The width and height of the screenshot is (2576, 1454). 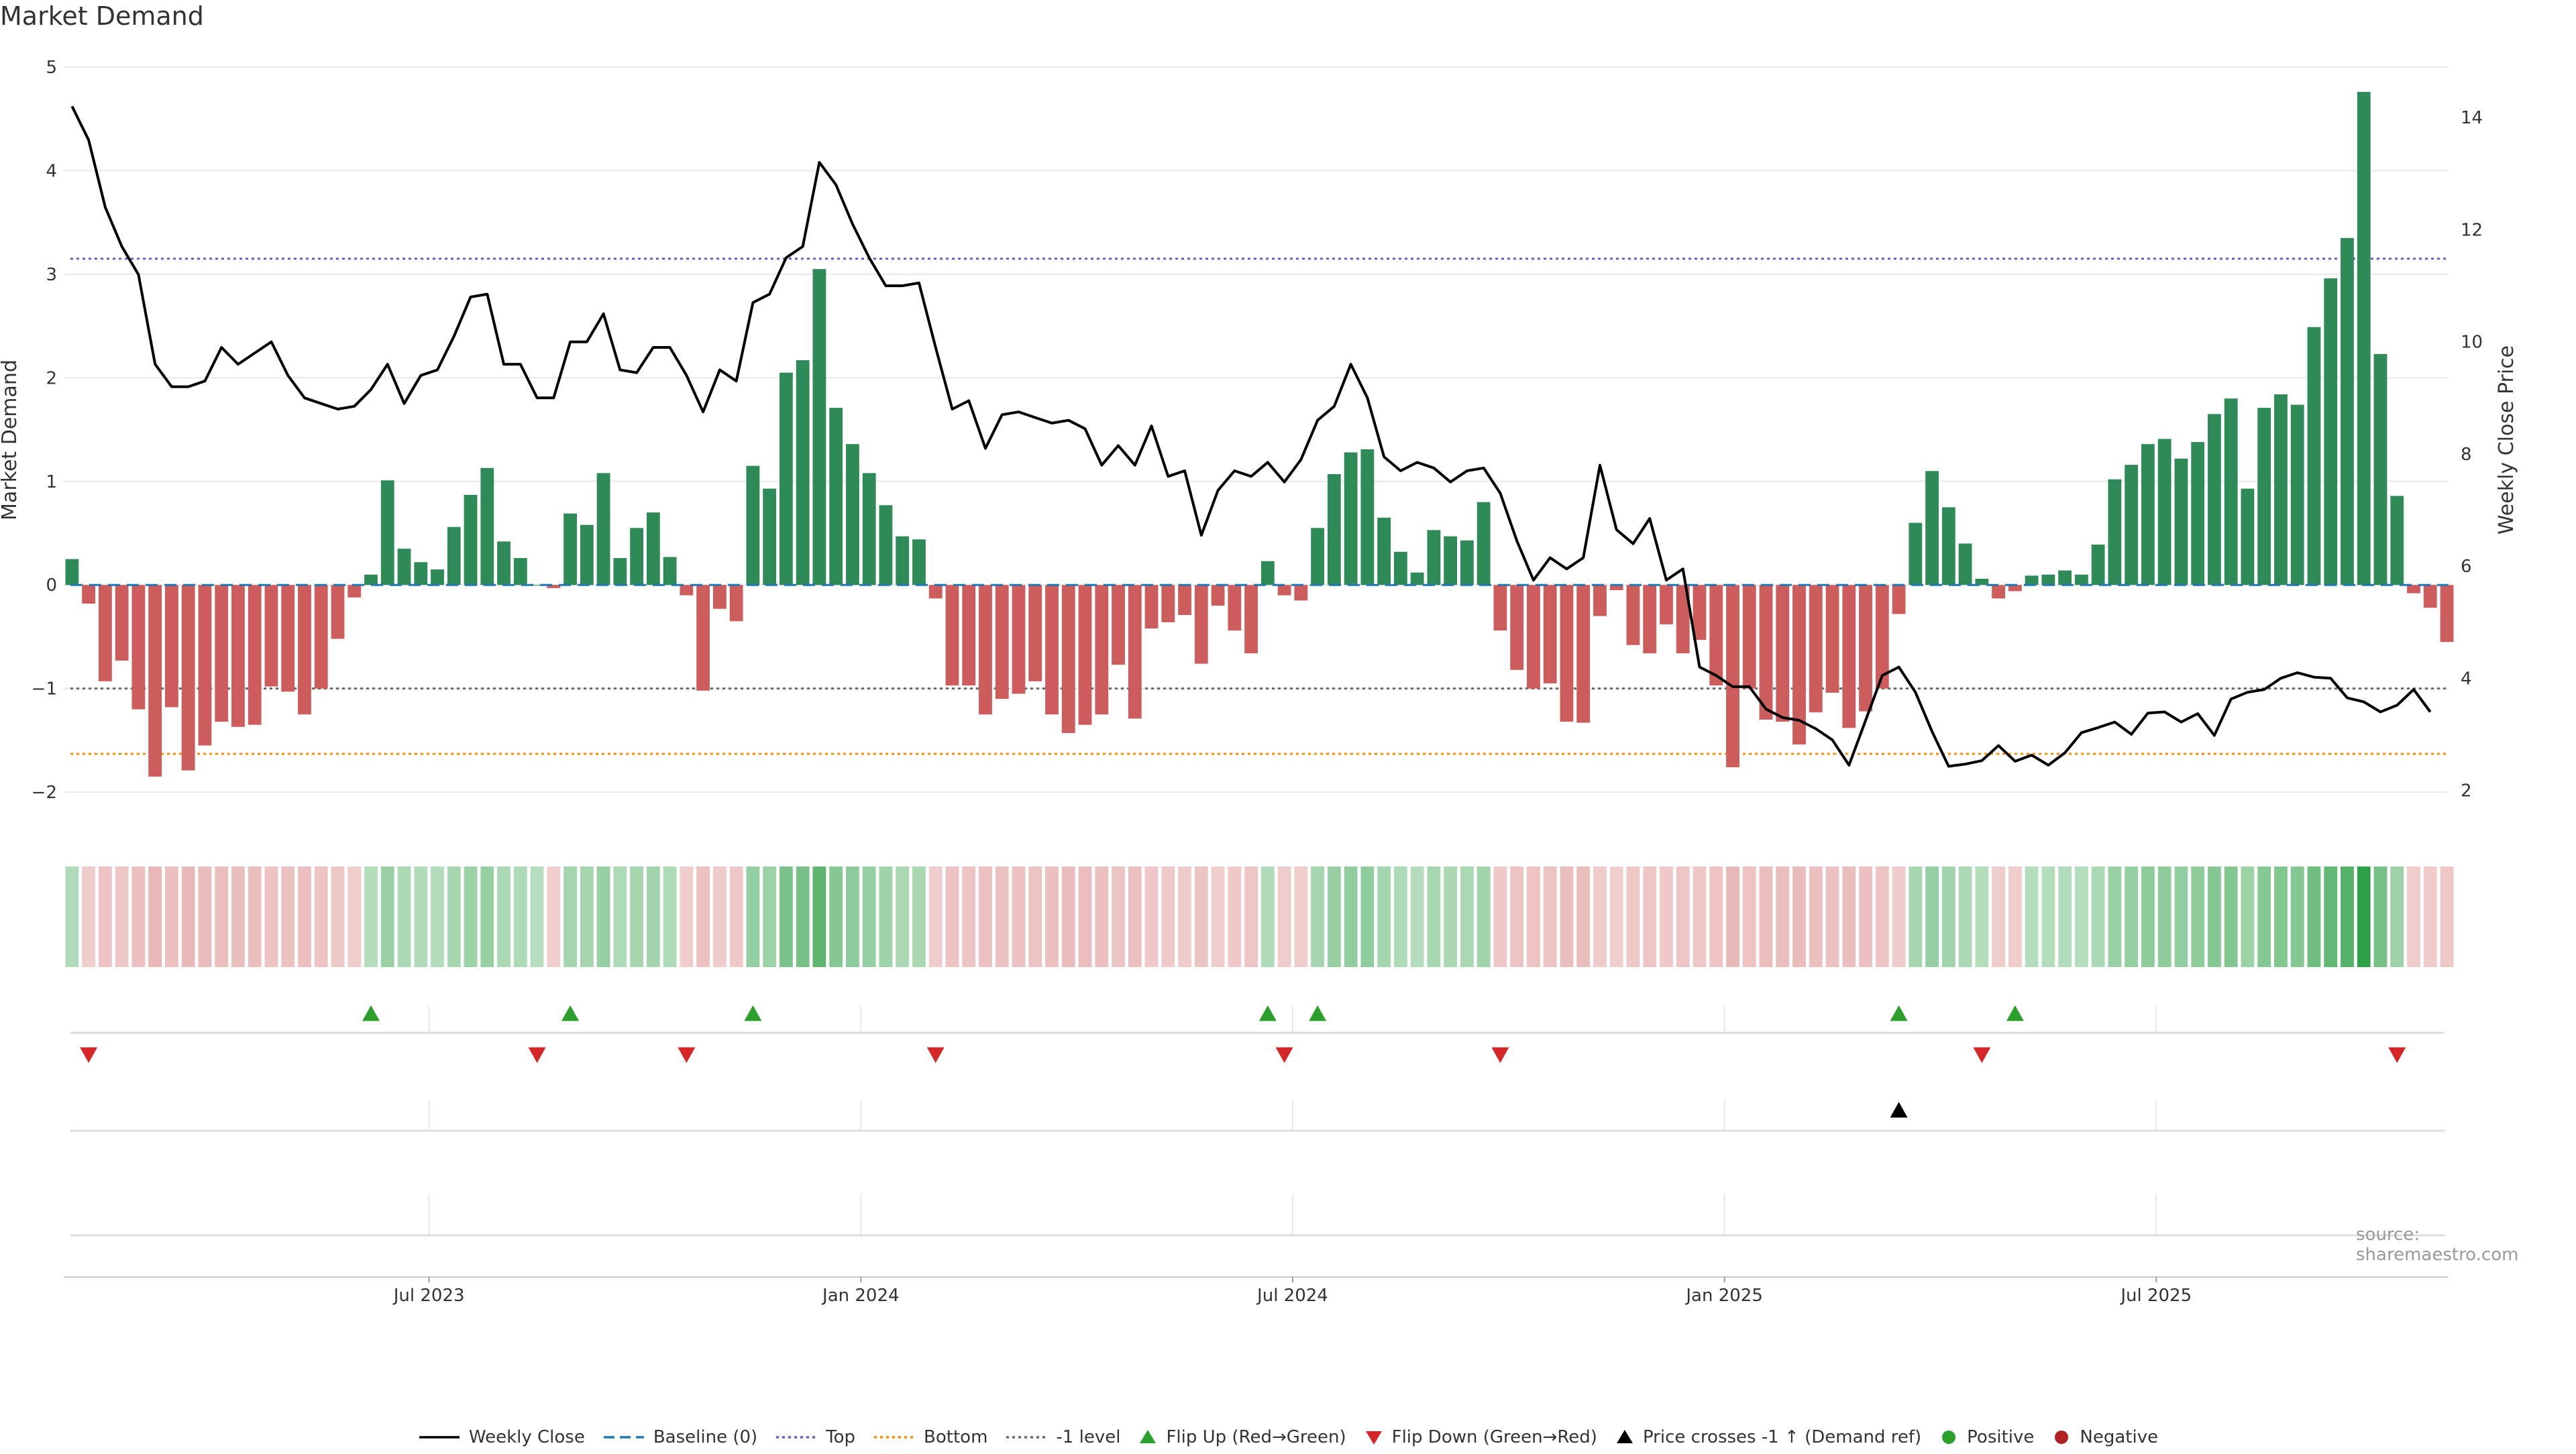 I want to click on y-tick-label-left: 4, so click(x=51, y=171).